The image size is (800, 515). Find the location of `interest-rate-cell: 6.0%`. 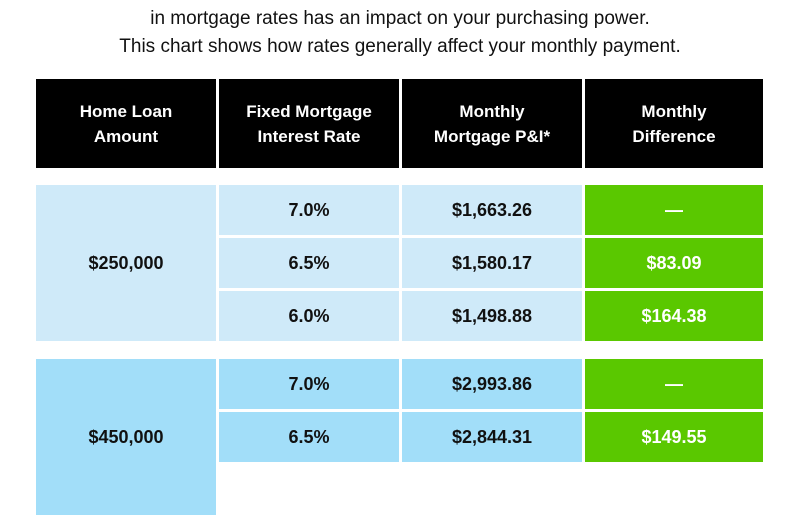

interest-rate-cell: 6.0% is located at coordinates (309, 316).